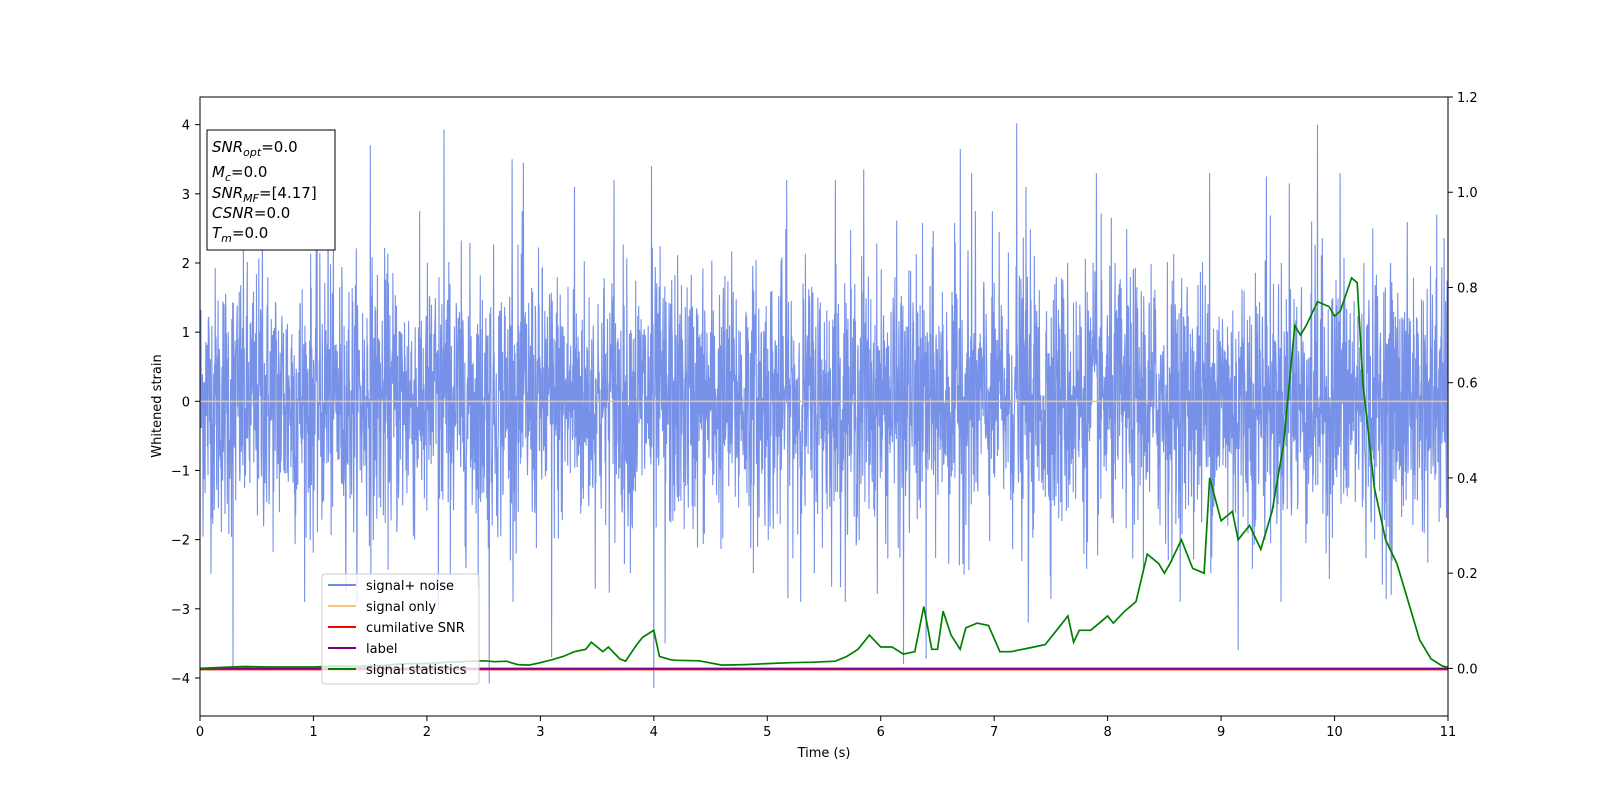  Describe the element at coordinates (1107, 732) in the screenshot. I see `x-tick-label: 8` at that location.